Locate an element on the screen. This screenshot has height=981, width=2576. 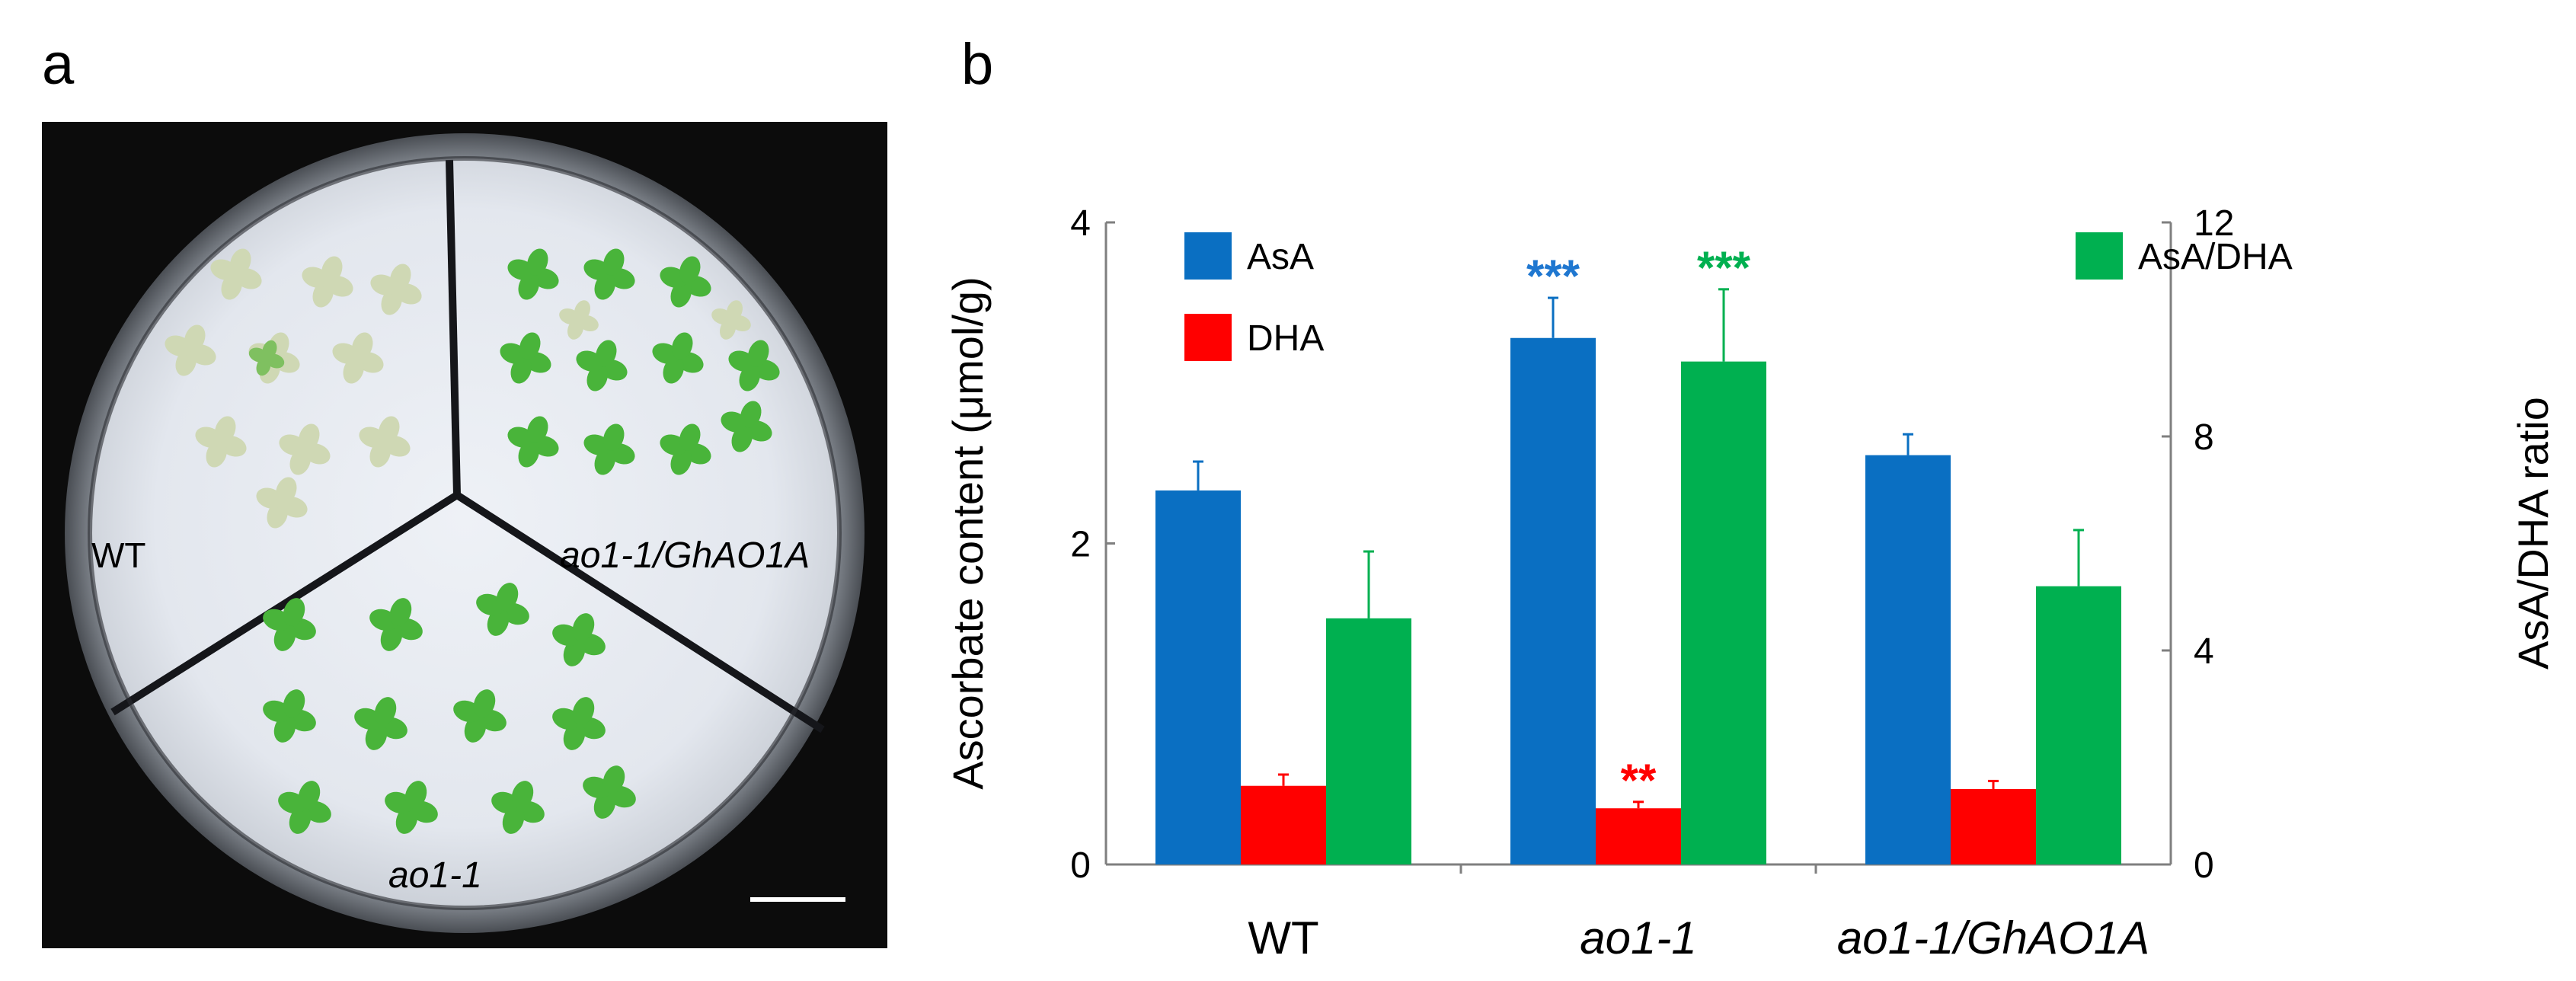
panel-b-label: b is located at coordinates (977, 64).